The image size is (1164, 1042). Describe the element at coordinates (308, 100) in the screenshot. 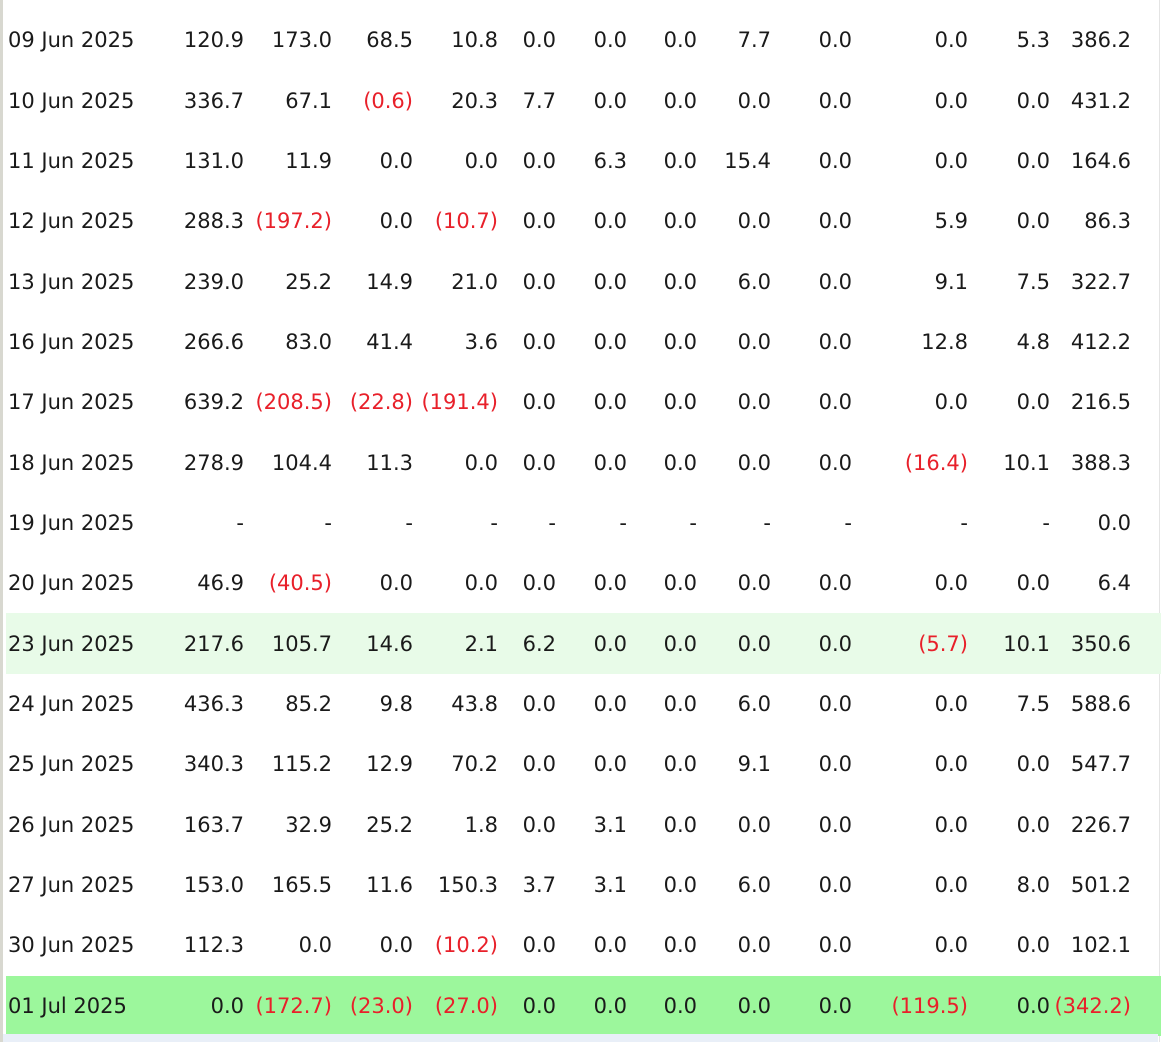

I see `row-value-cell: 67.1` at that location.